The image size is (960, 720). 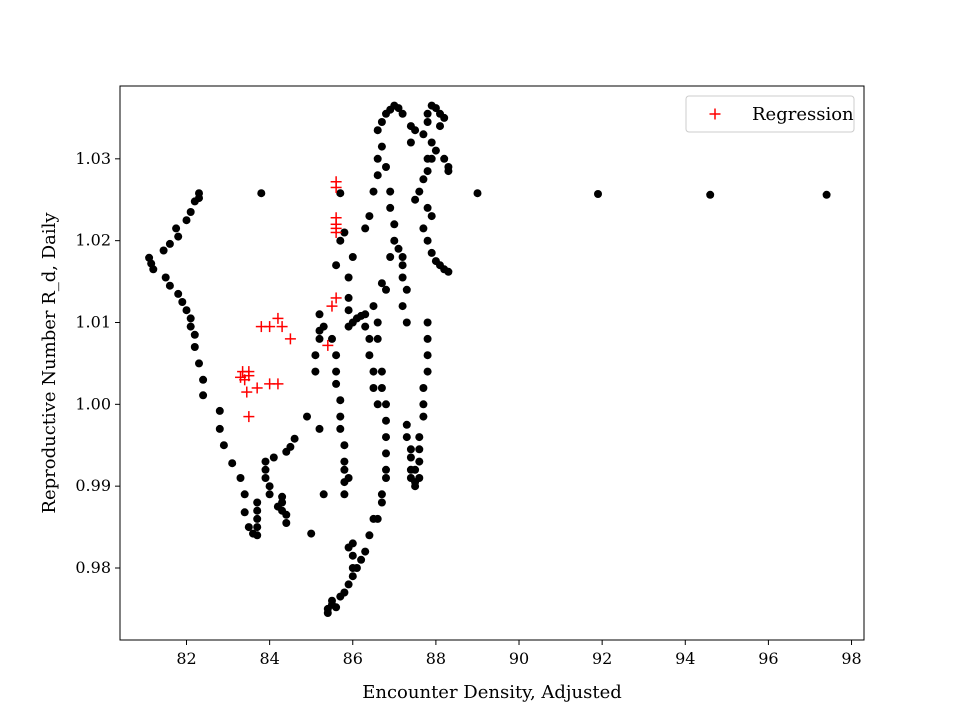 I want to click on x-axis: 82 84 86 88 90 92 94 96 98, so click(x=519, y=654).